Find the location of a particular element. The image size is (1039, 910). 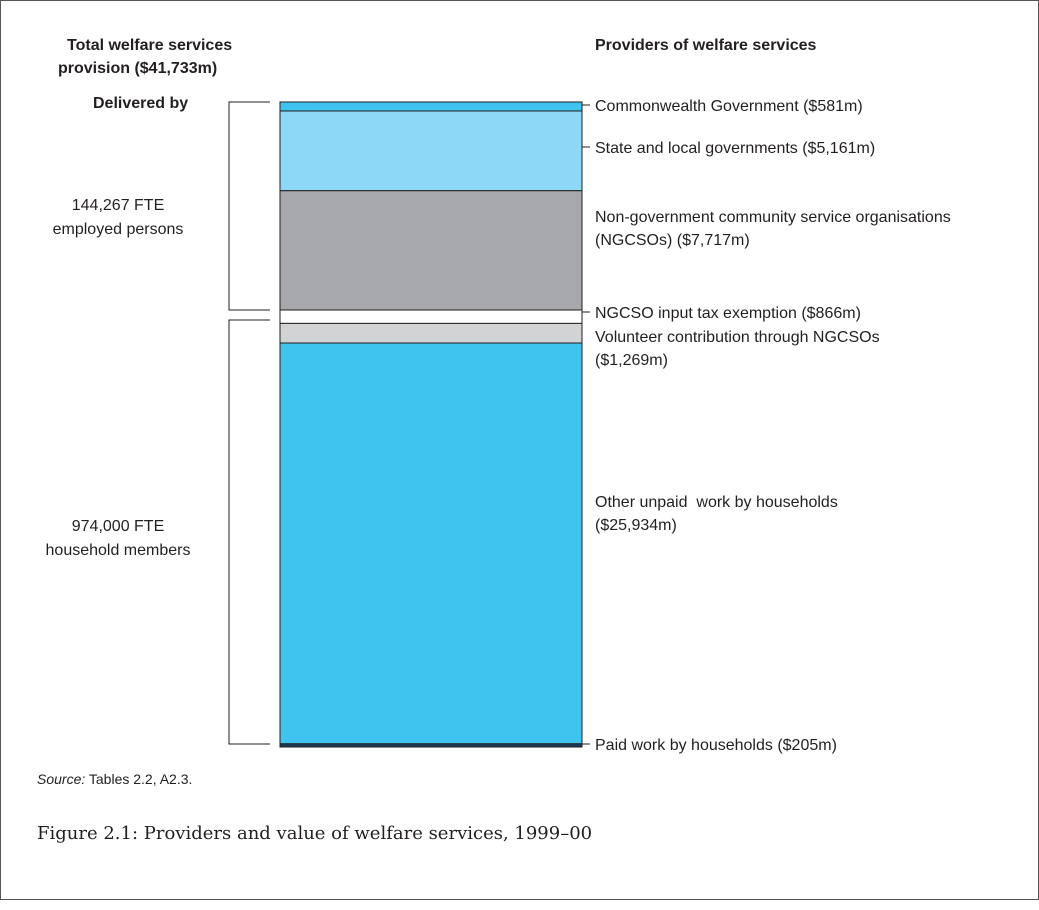

providers-heading: Providers of welfare services is located at coordinates (706, 45).